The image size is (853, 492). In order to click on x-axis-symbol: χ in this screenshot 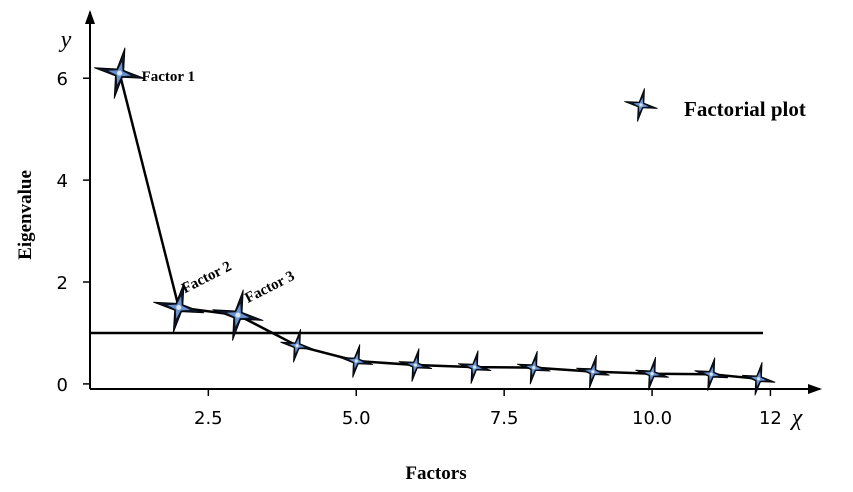, I will do `click(797, 418)`.